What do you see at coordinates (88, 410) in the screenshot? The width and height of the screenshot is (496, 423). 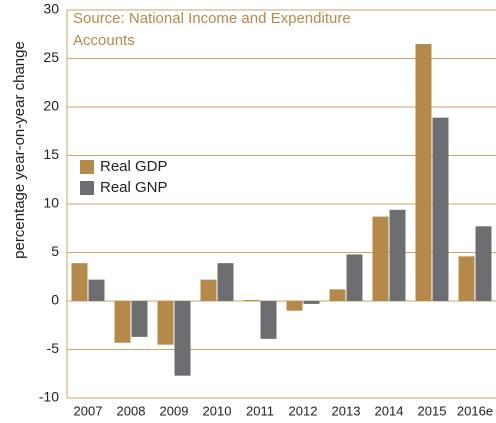 I see `x-tick-label: 2007` at bounding box center [88, 410].